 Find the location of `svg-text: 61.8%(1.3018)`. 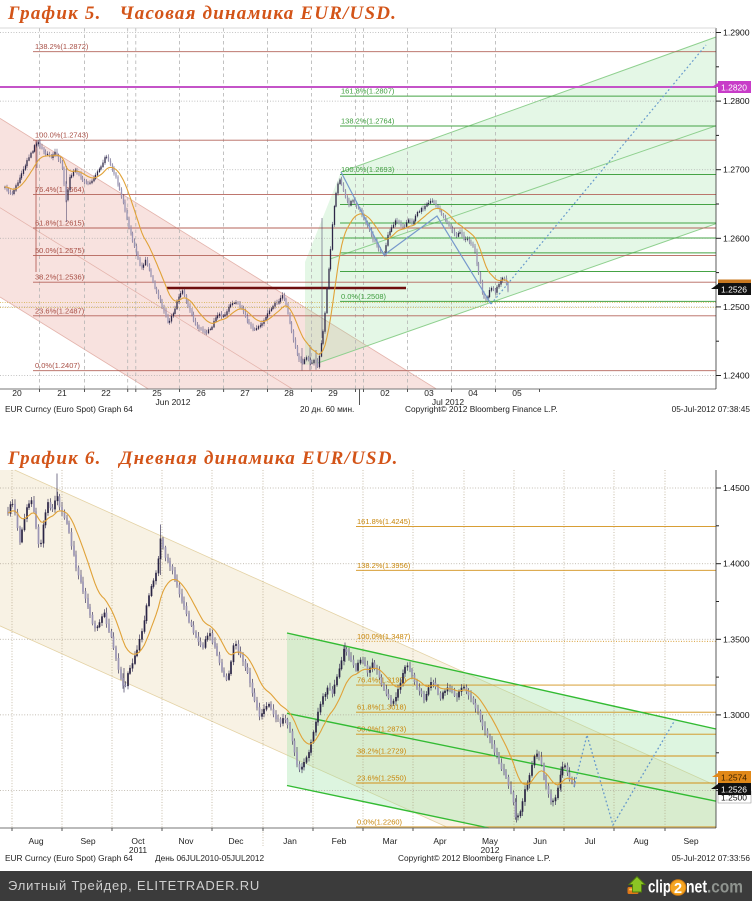

svg-text: 61.8%(1.3018) is located at coordinates (382, 707).